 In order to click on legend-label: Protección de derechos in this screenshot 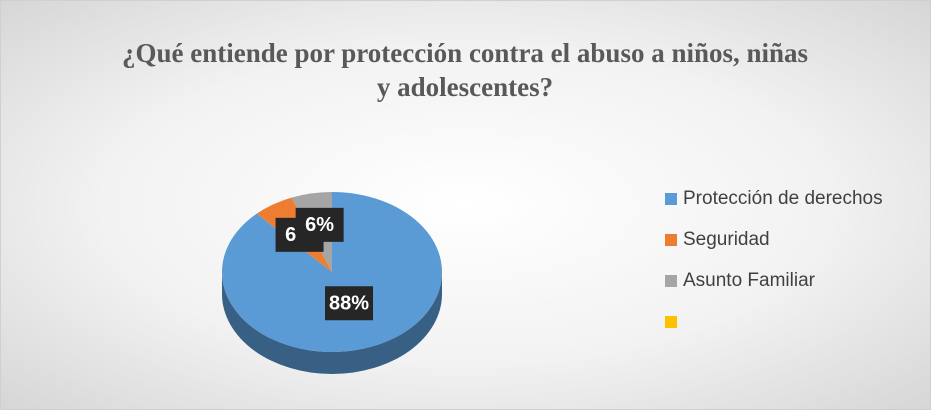, I will do `click(783, 198)`.